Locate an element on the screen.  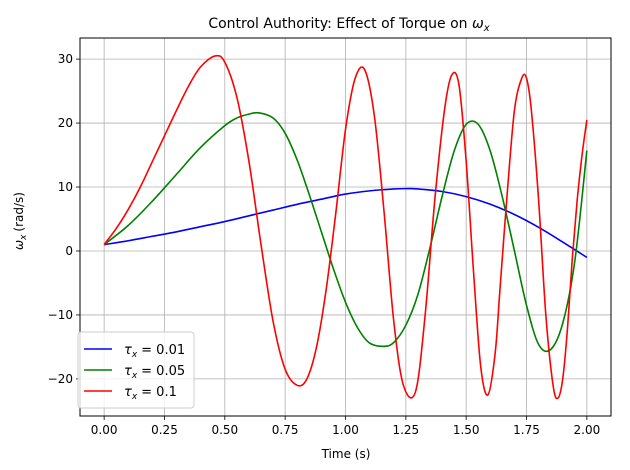
title-text: Control Authority: Effect of Torque on is located at coordinates (337, 24).